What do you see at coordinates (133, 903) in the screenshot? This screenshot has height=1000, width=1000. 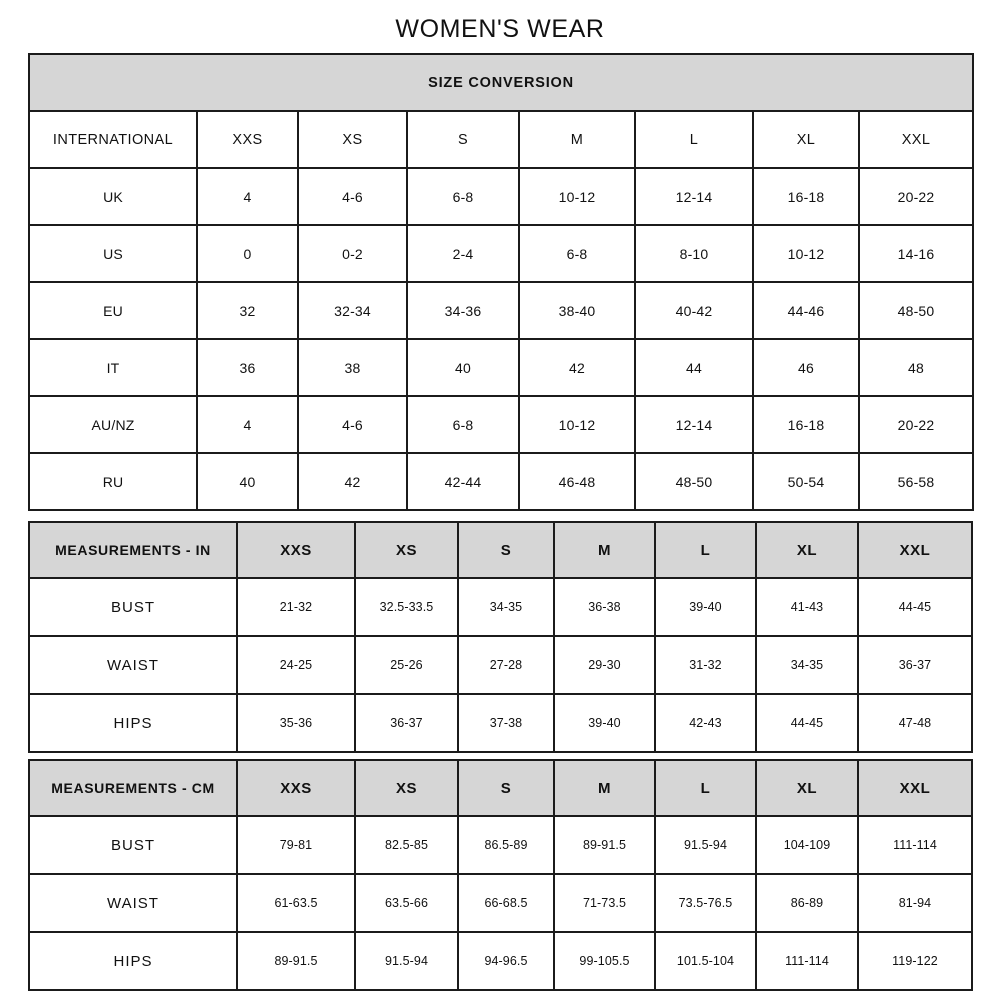 I see `row-label: WAIST` at bounding box center [133, 903].